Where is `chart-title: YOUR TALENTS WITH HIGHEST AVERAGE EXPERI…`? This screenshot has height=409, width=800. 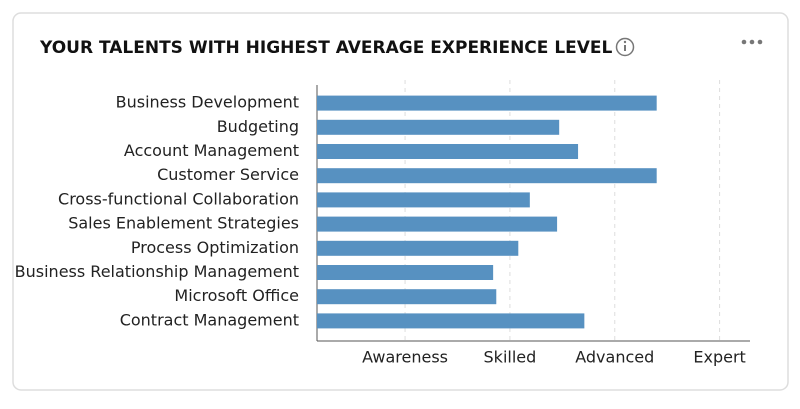 chart-title: YOUR TALENTS WITH HIGHEST AVERAGE EXPERI… is located at coordinates (326, 48).